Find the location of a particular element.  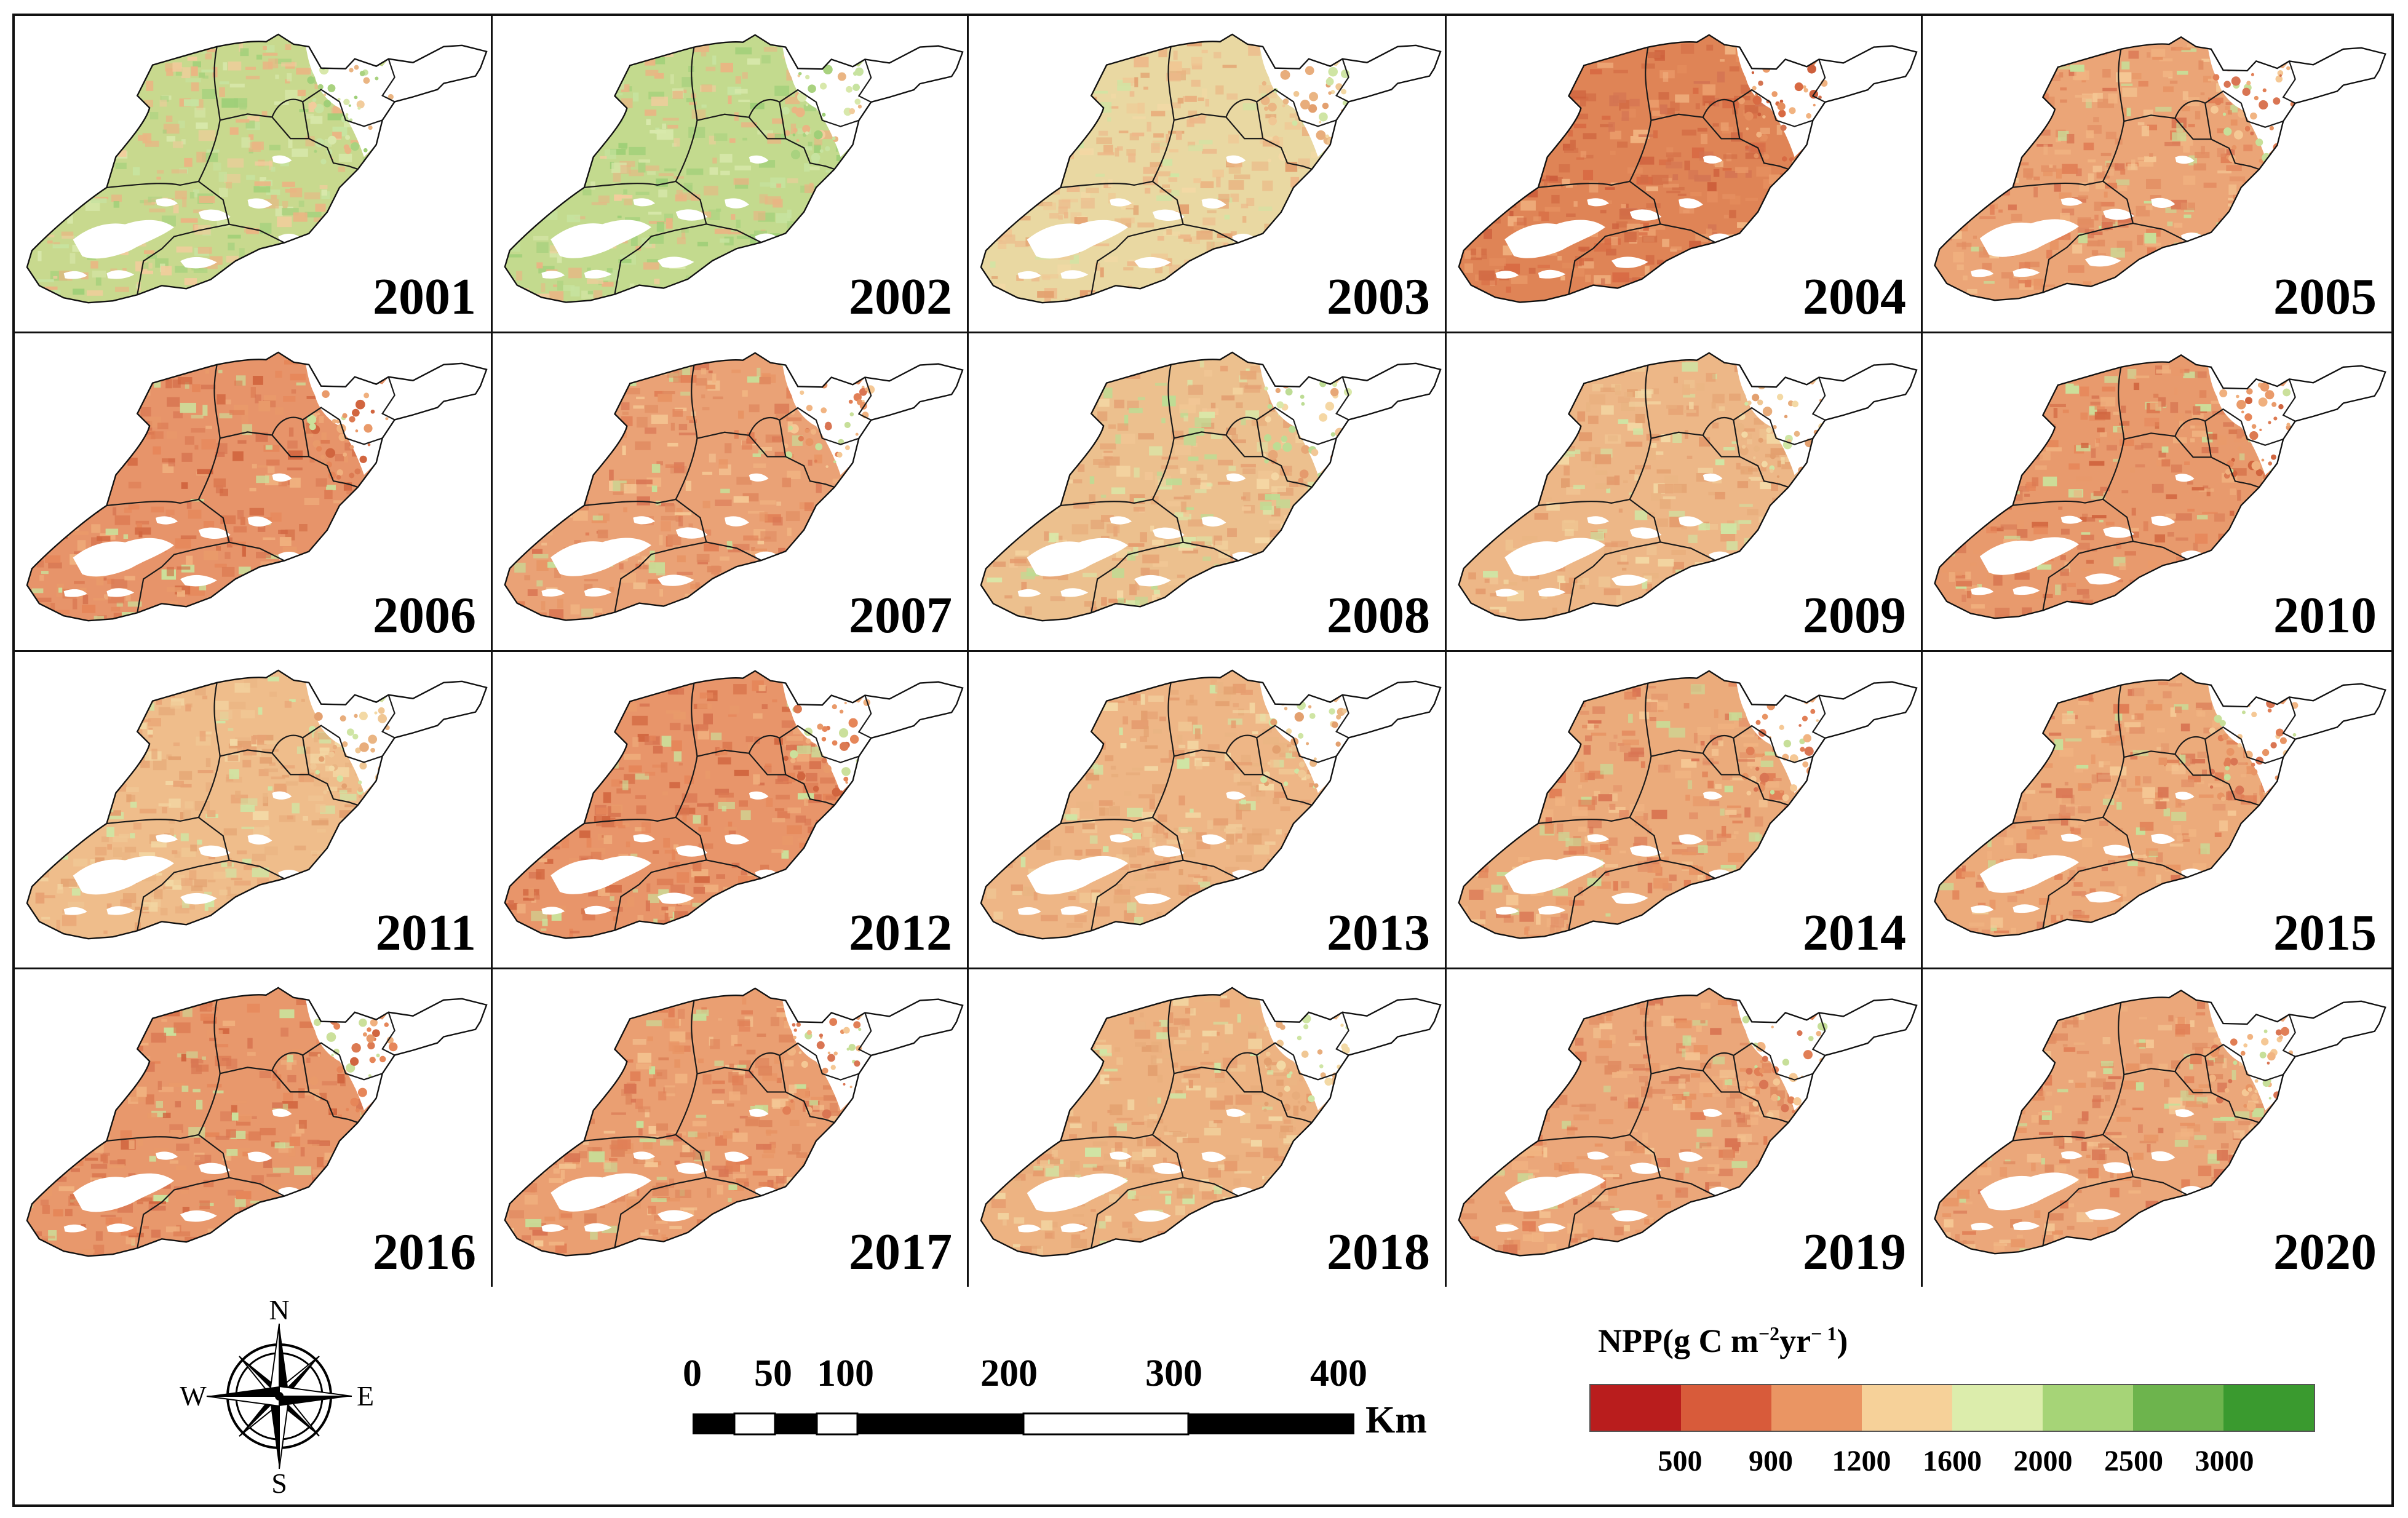

npp-map-2010 is located at coordinates (2160, 486).